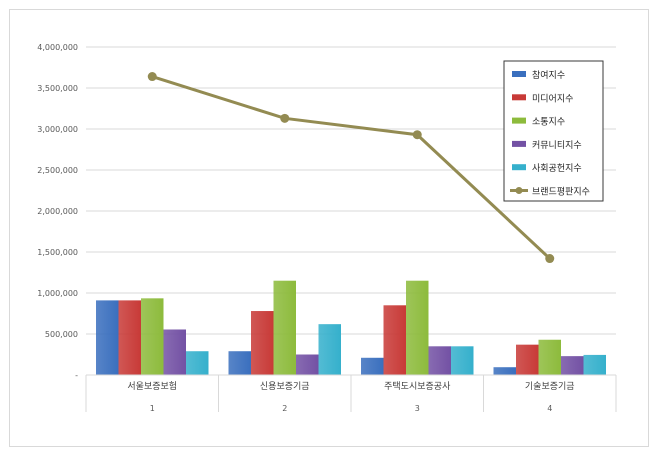 This screenshot has width=660, height=456. I want to click on x-index-label: 1, so click(152, 408).